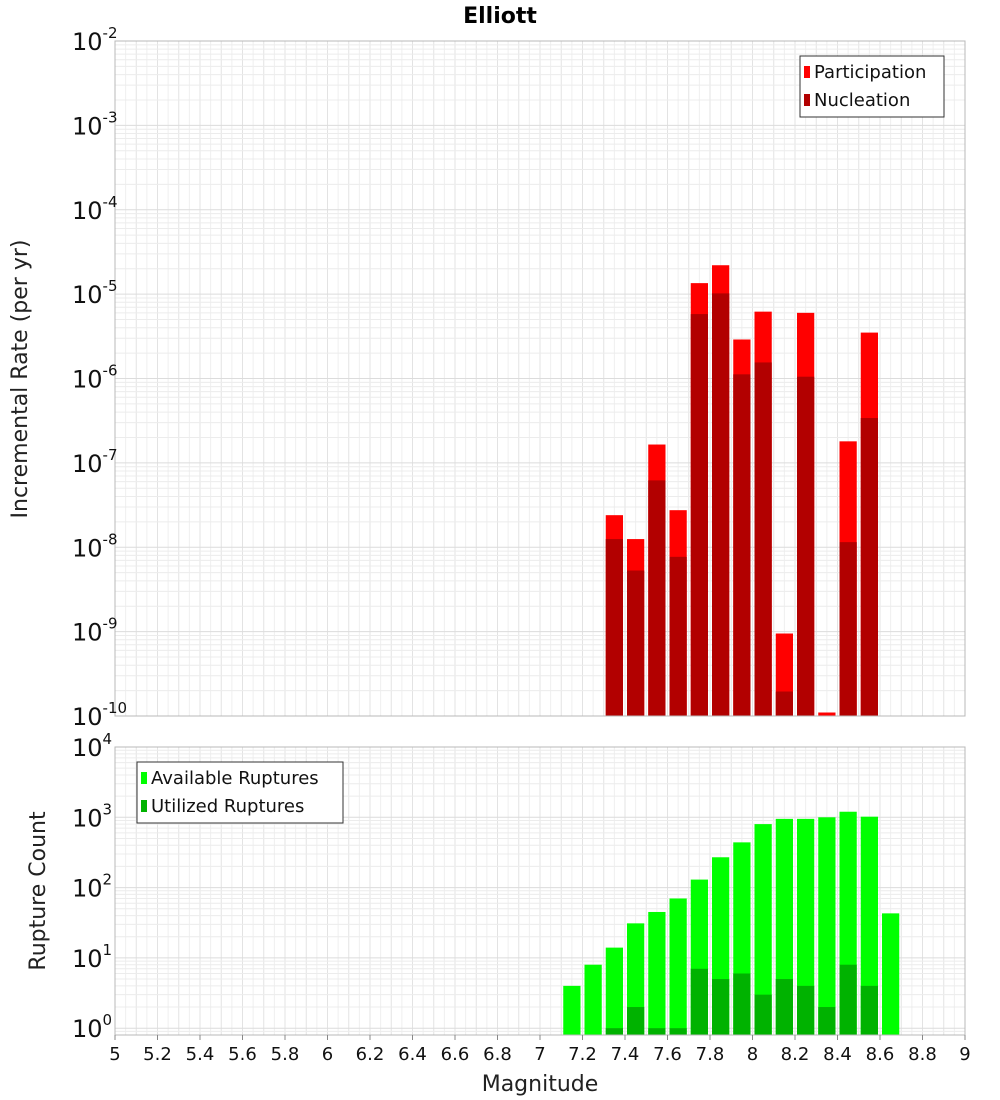 Image resolution: width=1000 pixels, height=1100 pixels. Describe the element at coordinates (157, 1054) in the screenshot. I see `x-tick-label: 5.2` at that location.